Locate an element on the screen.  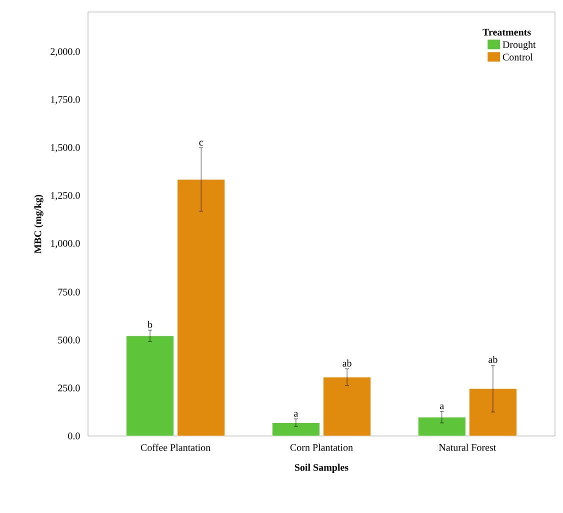
legend-title: Treatments is located at coordinates (506, 32).